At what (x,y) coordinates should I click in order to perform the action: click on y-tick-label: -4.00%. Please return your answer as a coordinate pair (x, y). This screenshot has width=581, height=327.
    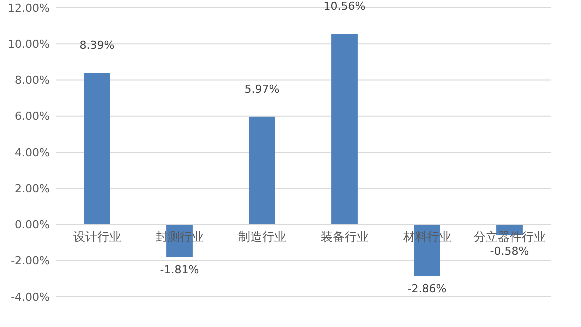
    Looking at the image, I should click on (30, 297).